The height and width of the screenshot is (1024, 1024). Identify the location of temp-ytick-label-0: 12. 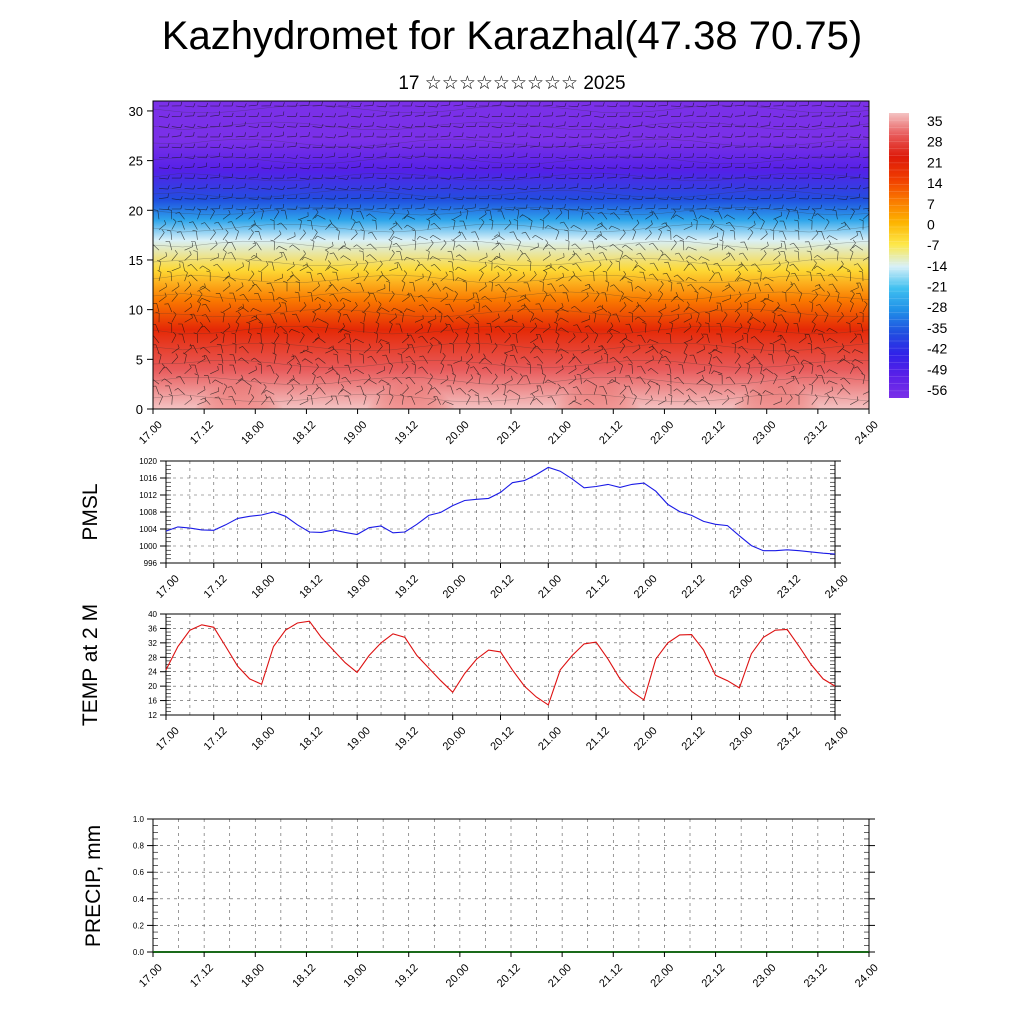
(152, 715).